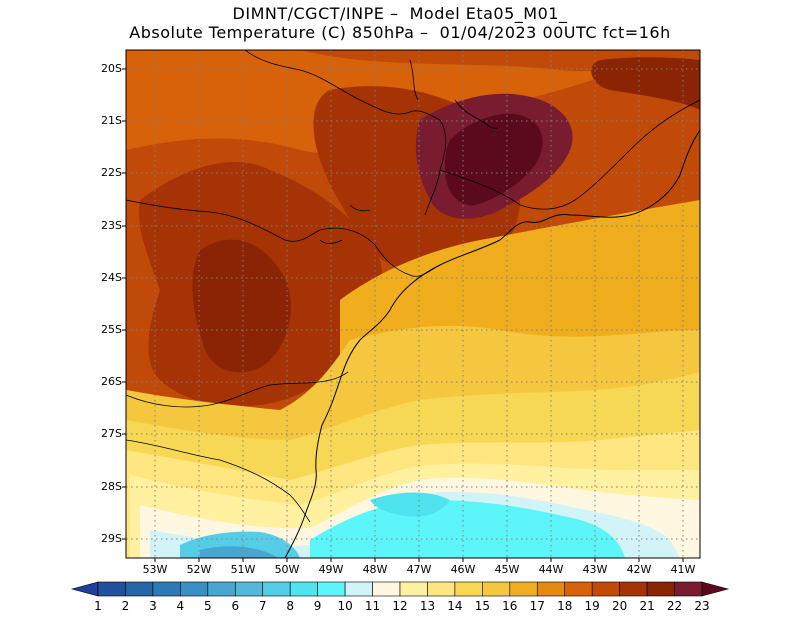 The width and height of the screenshot is (800, 618). What do you see at coordinates (702, 606) in the screenshot?
I see `colorbar-label: 23` at bounding box center [702, 606].